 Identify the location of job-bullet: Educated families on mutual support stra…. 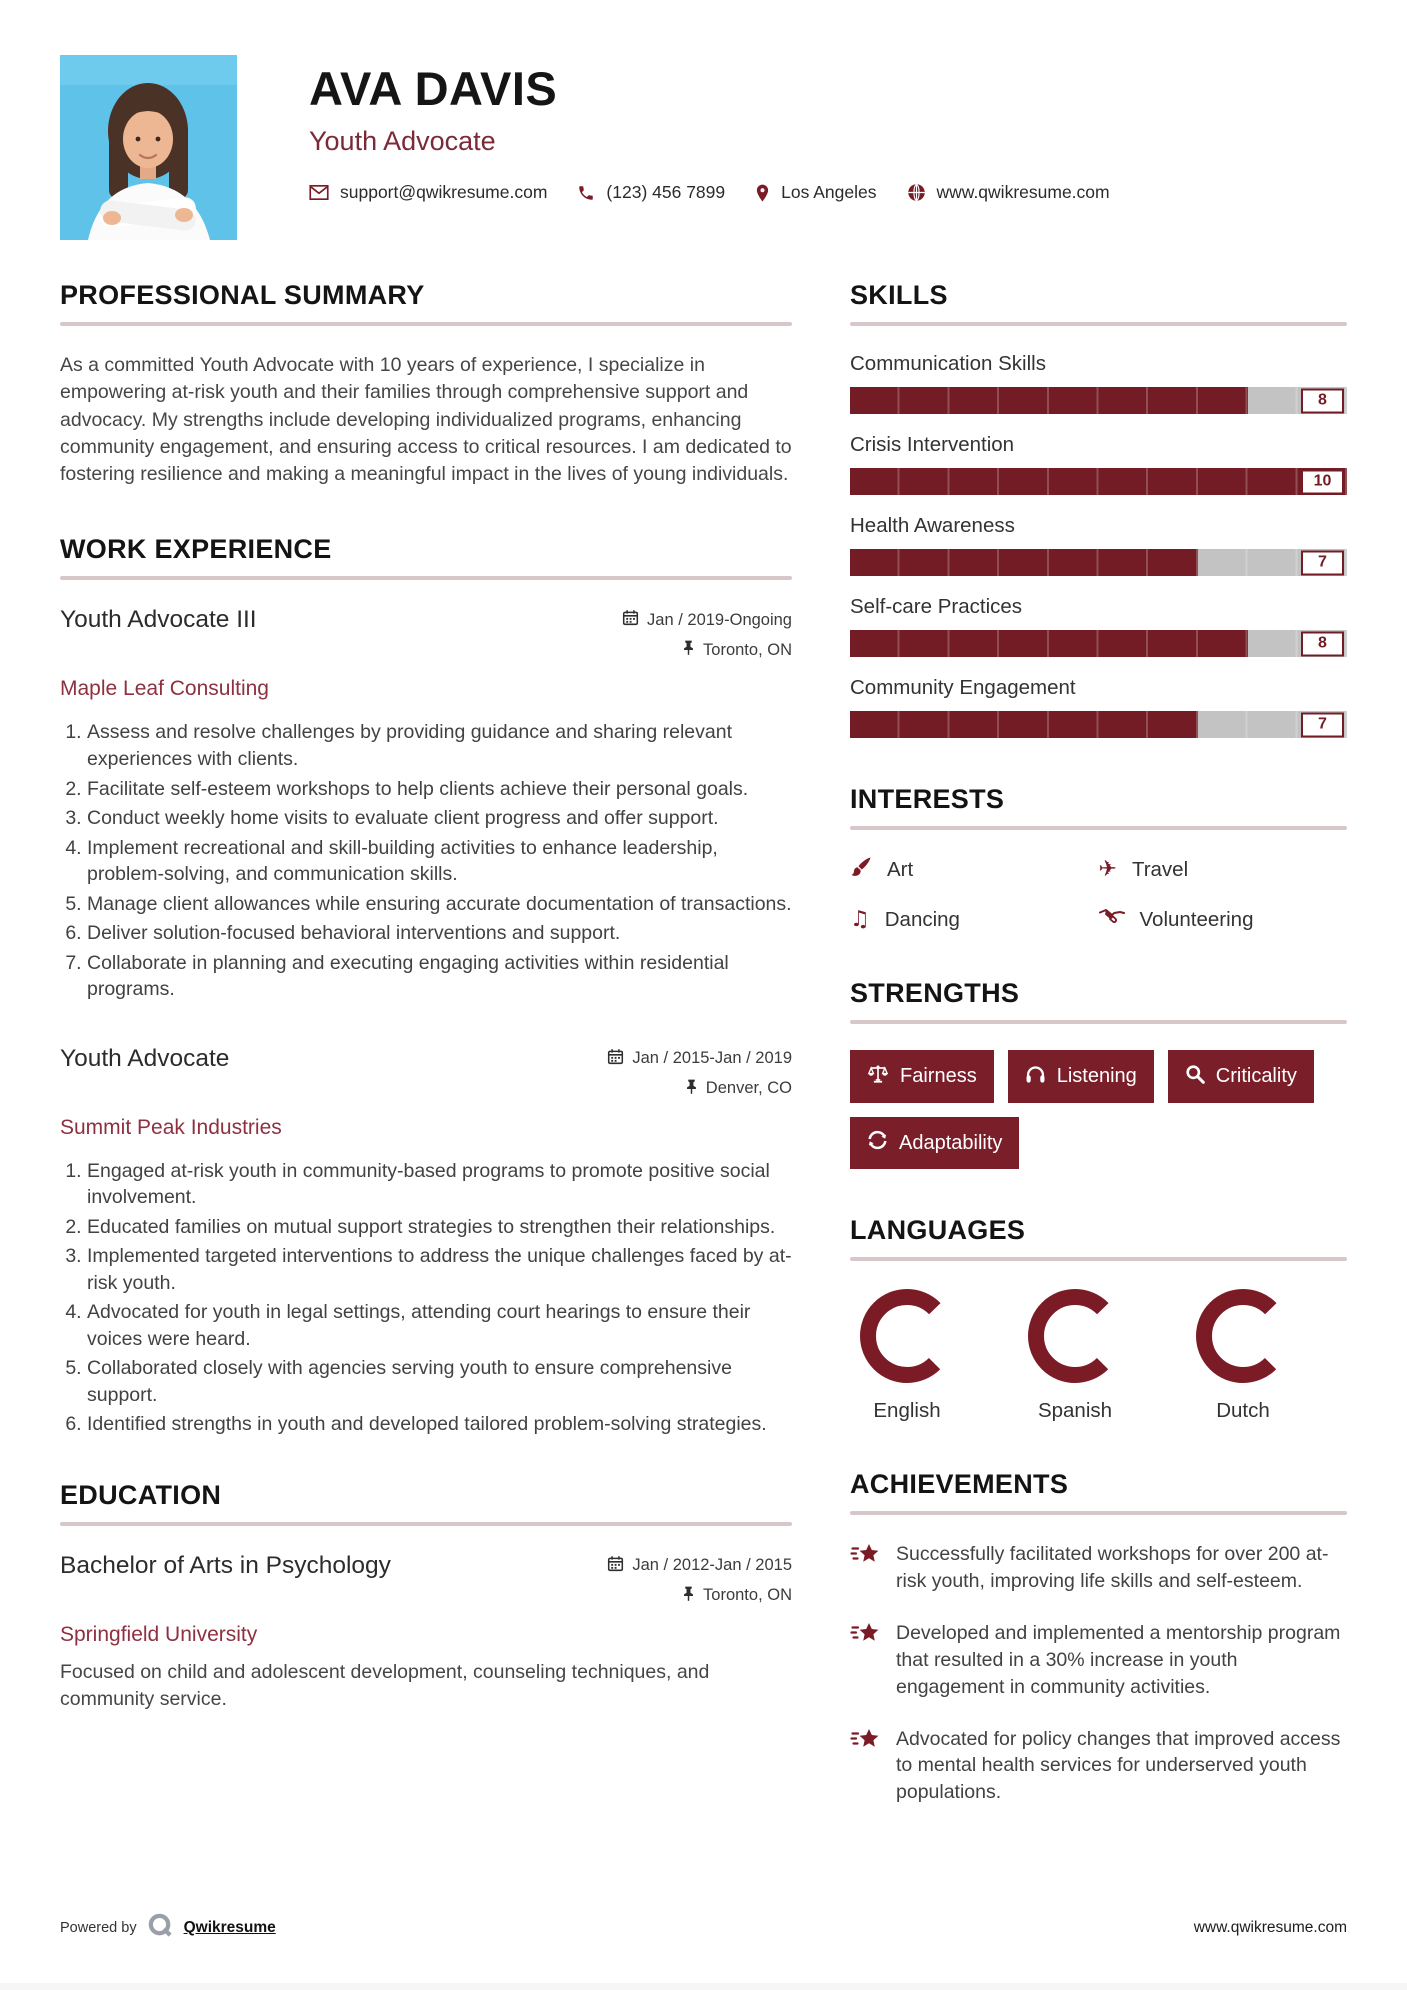
(439, 1227).